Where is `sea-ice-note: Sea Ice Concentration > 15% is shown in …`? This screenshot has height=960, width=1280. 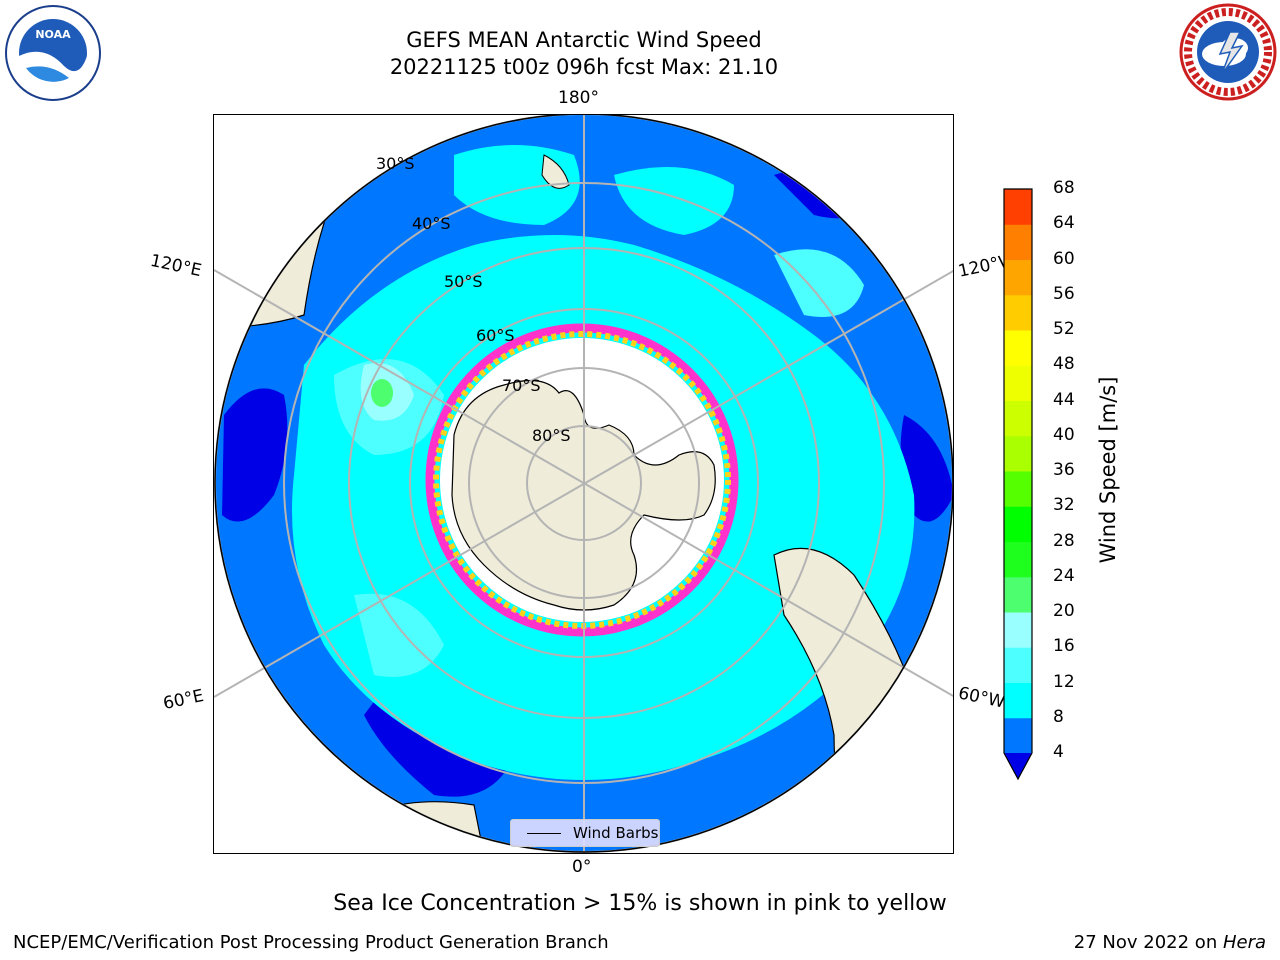 sea-ice-note: Sea Ice Concentration > 15% is shown in … is located at coordinates (640, 903).